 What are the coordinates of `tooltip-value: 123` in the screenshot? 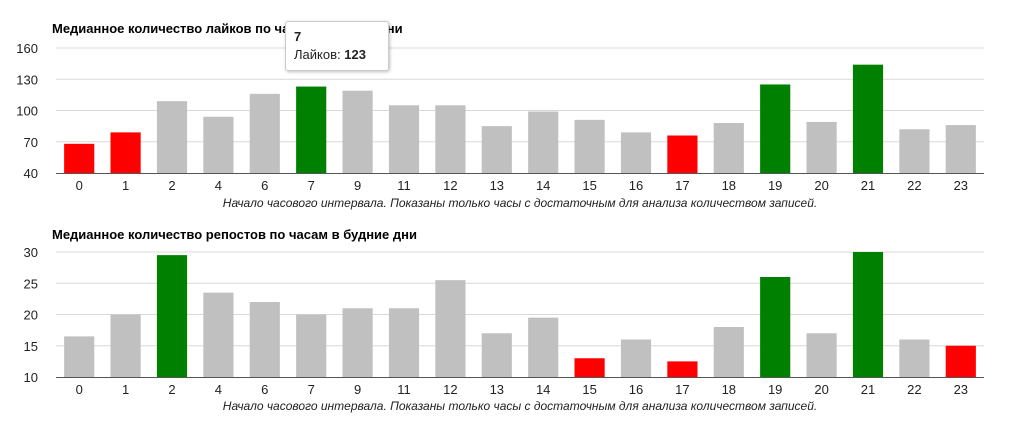 It's located at (355, 54).